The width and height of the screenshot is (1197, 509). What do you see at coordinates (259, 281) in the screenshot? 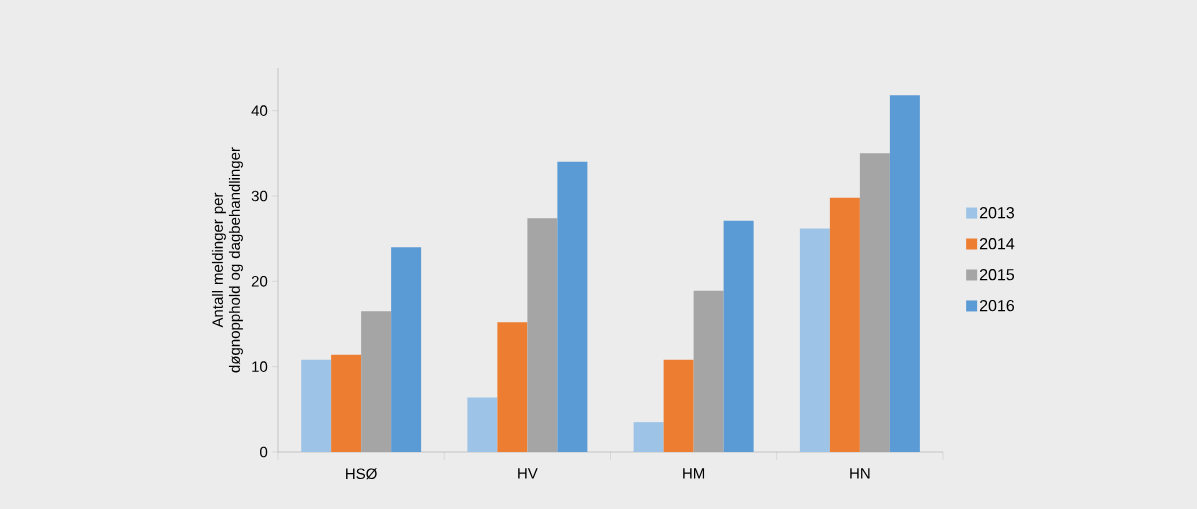
I see `y-tick-label: 20` at bounding box center [259, 281].